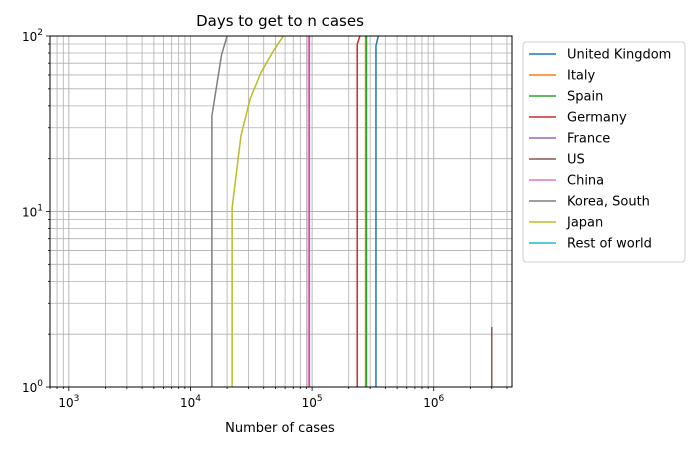 This screenshot has height=450, width=700. What do you see at coordinates (32, 36) in the screenshot?
I see `y-tick-label: 10²` at bounding box center [32, 36].